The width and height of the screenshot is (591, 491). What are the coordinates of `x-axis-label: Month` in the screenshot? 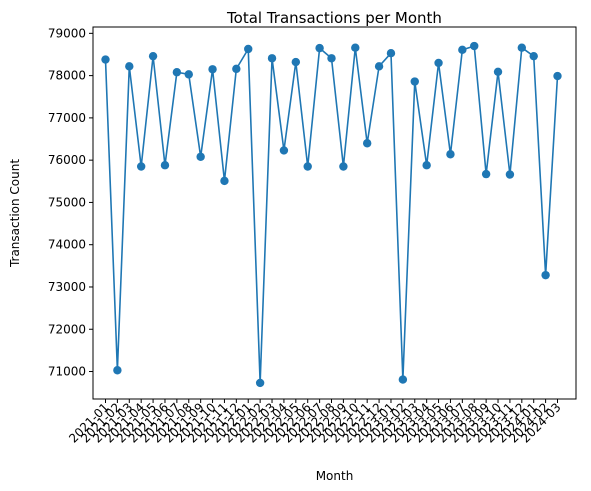 It's located at (335, 476).